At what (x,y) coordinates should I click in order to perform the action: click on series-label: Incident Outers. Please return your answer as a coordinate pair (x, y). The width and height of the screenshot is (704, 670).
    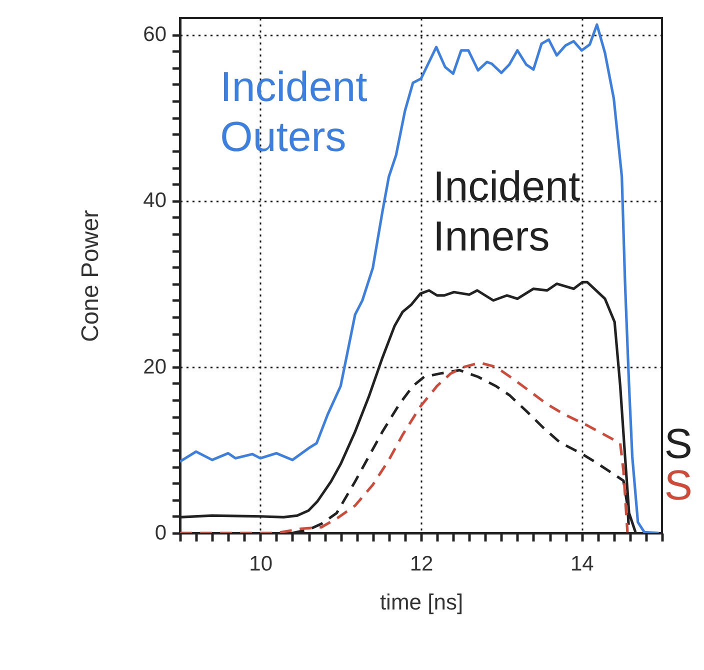
    Looking at the image, I should click on (294, 111).